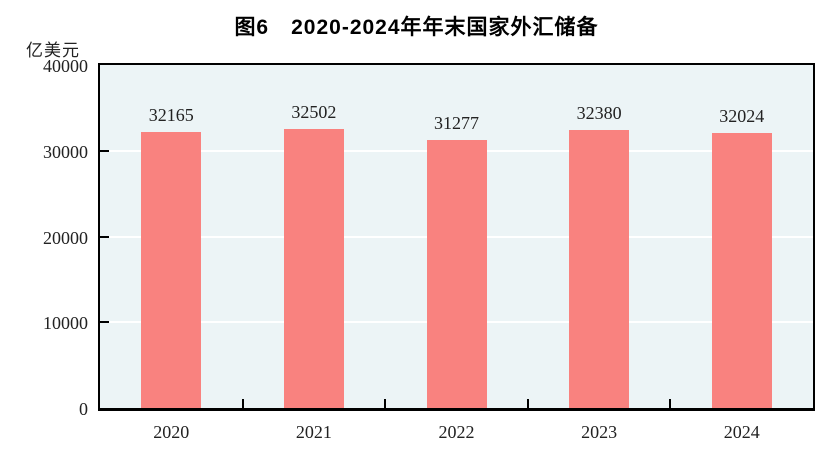 The image size is (833, 461). What do you see at coordinates (599, 432) in the screenshot?
I see `x-axis-category-label: 2023` at bounding box center [599, 432].